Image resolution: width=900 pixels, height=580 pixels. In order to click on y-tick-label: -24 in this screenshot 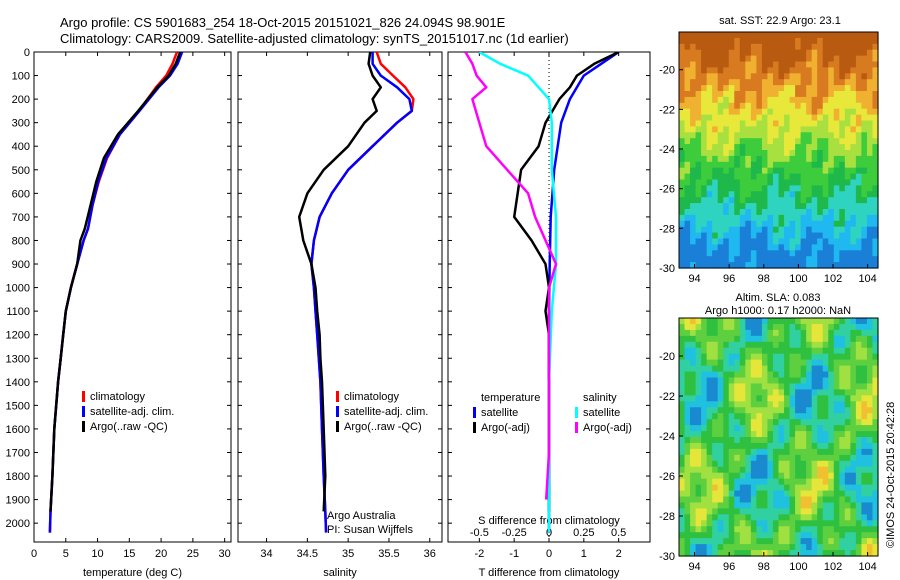, I will do `click(667, 437)`.